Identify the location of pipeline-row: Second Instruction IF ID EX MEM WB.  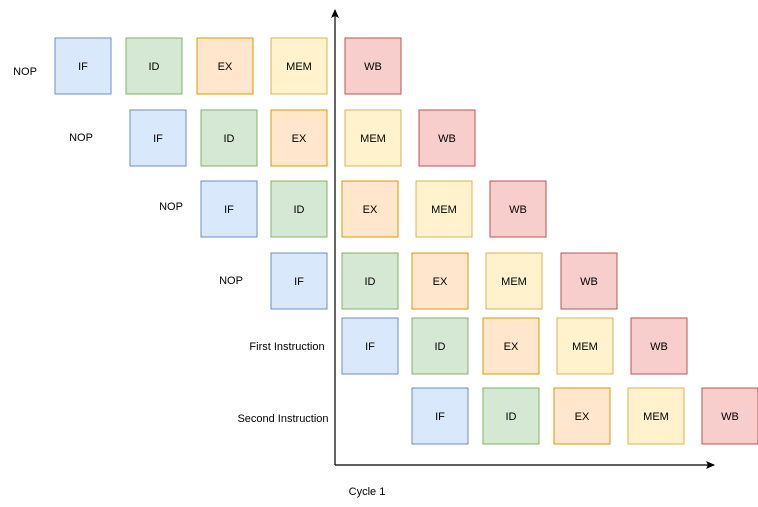
(497, 416).